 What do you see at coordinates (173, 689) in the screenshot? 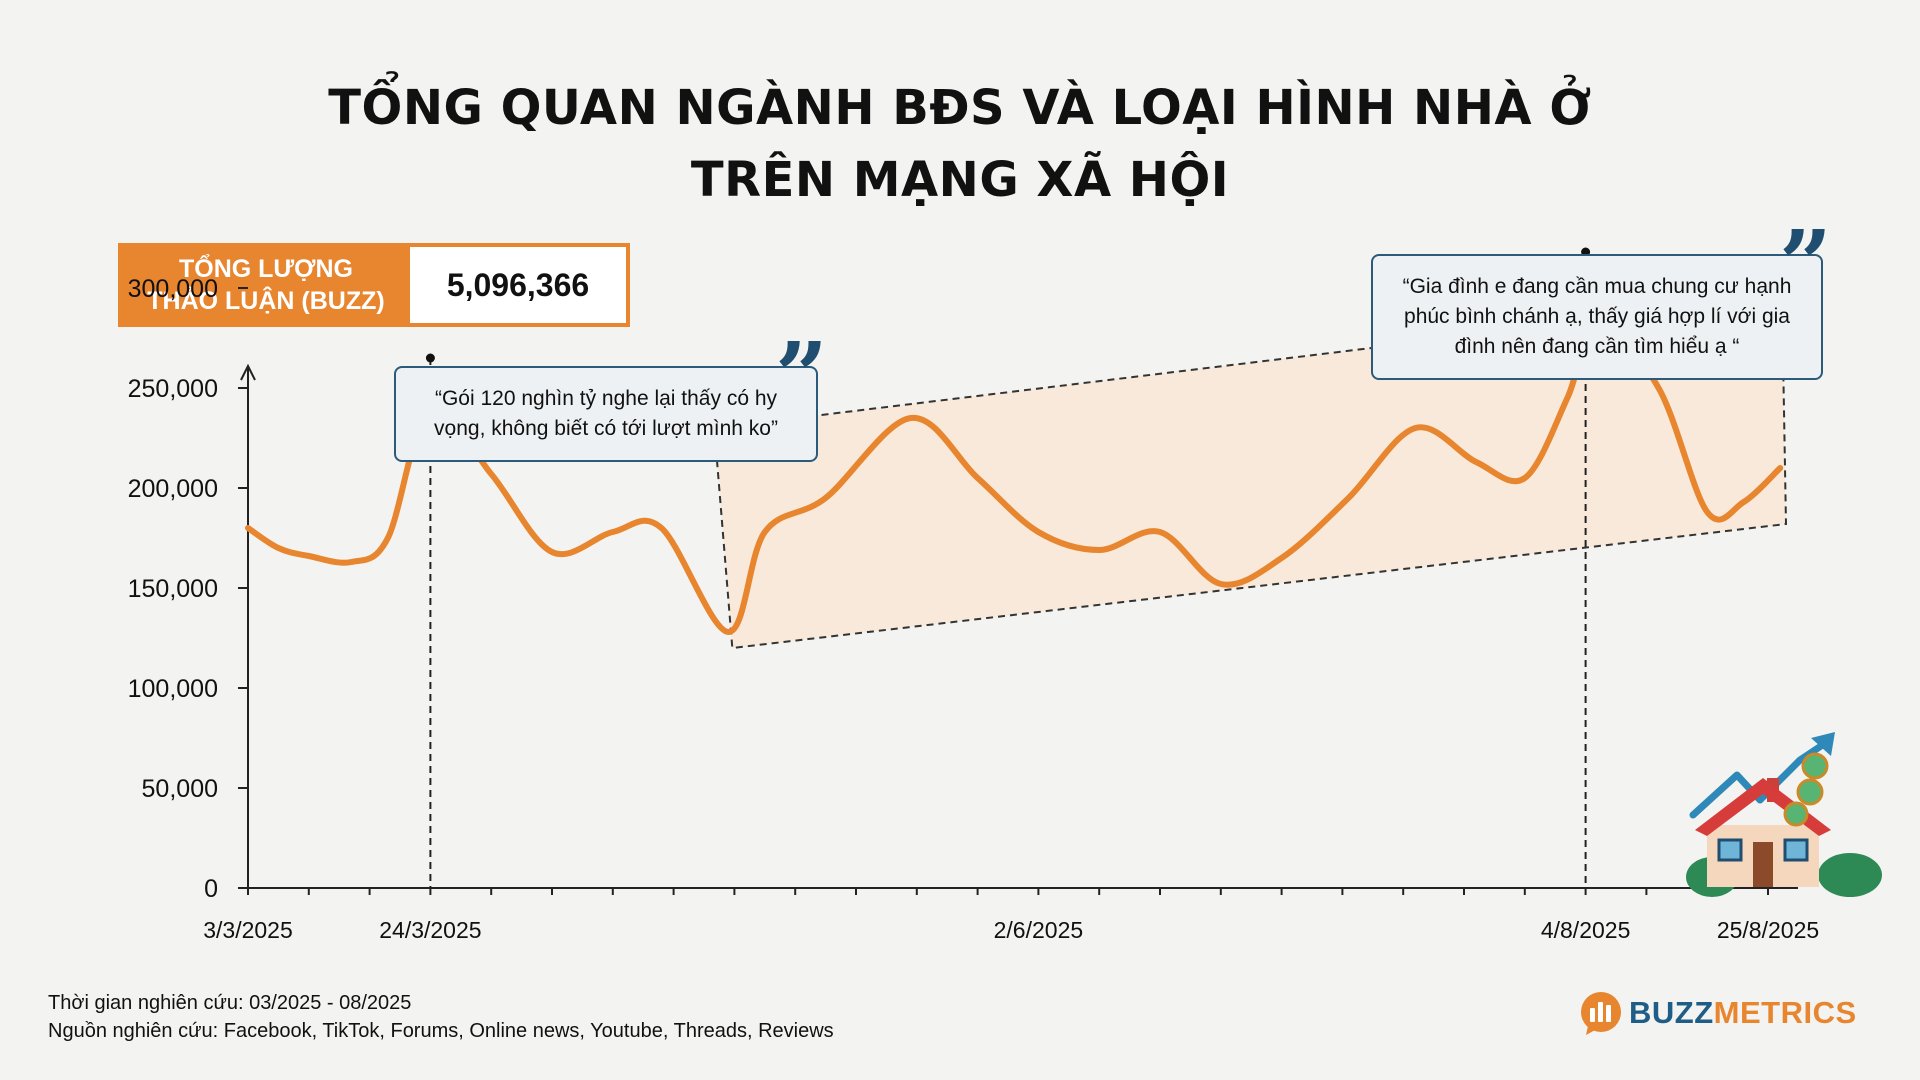
I see `y-tick-label: 100,000` at bounding box center [173, 689].